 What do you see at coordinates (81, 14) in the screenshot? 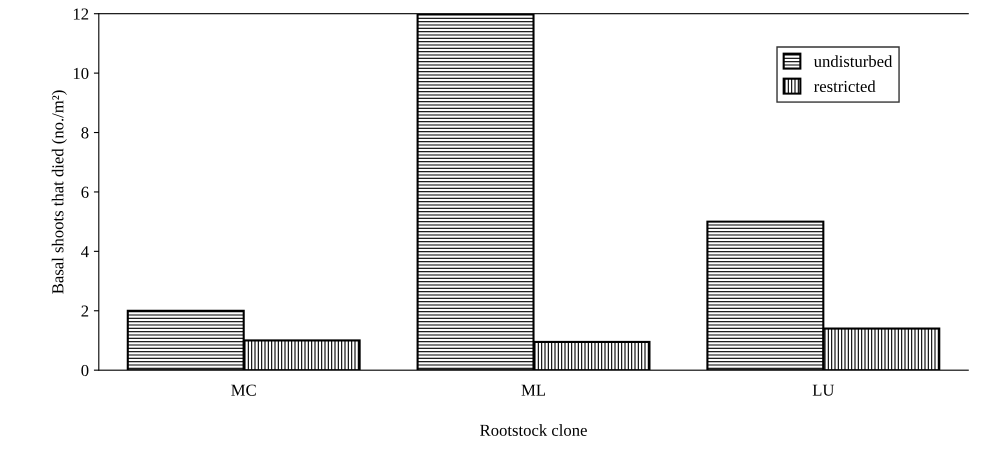
I see `y-tick-label: 12` at bounding box center [81, 14].